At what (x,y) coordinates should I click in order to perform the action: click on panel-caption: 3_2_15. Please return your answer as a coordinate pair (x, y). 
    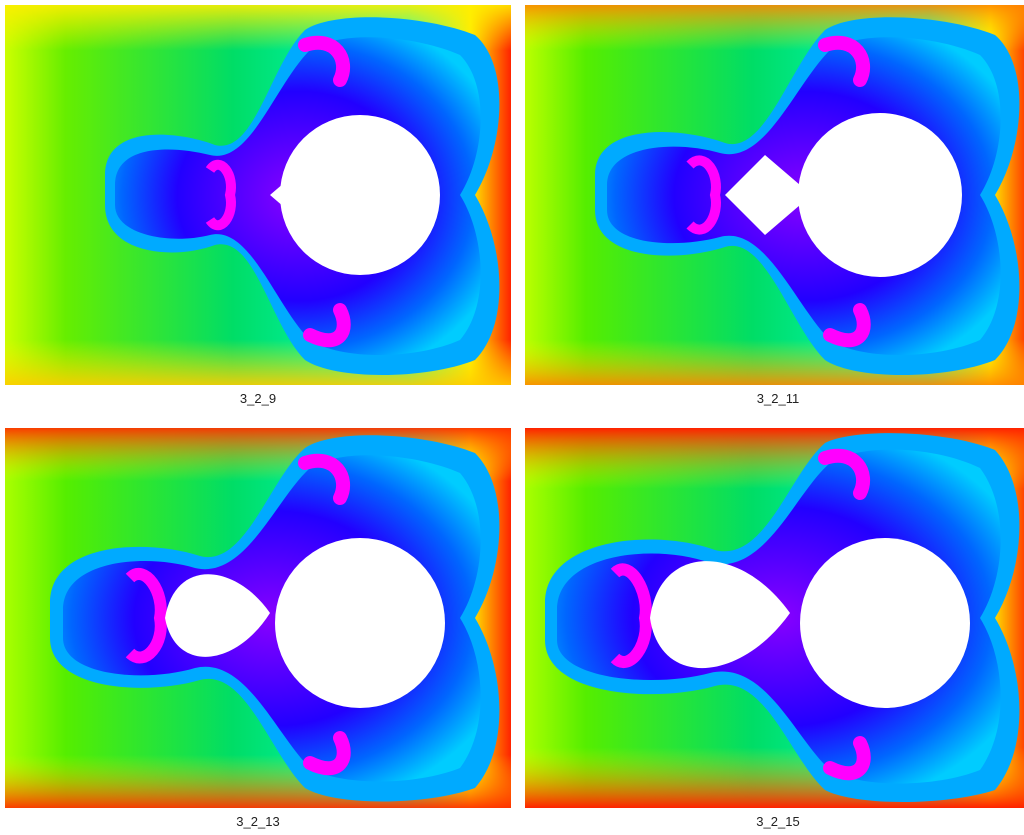
    Looking at the image, I should click on (778, 821).